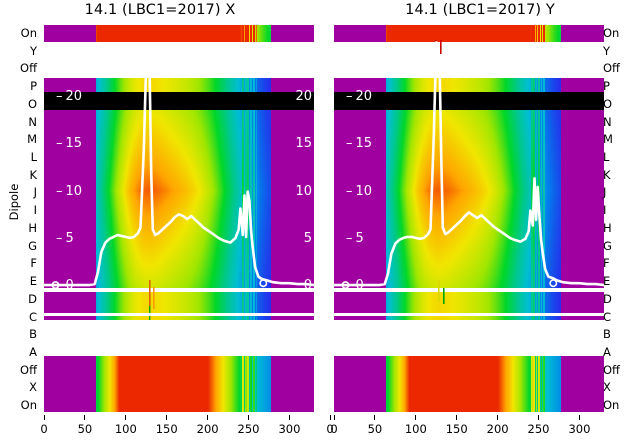 The width and height of the screenshot is (640, 440). Describe the element at coordinates (359, 143) in the screenshot. I see `inner-y-tick-15-plot-y: –15` at that location.